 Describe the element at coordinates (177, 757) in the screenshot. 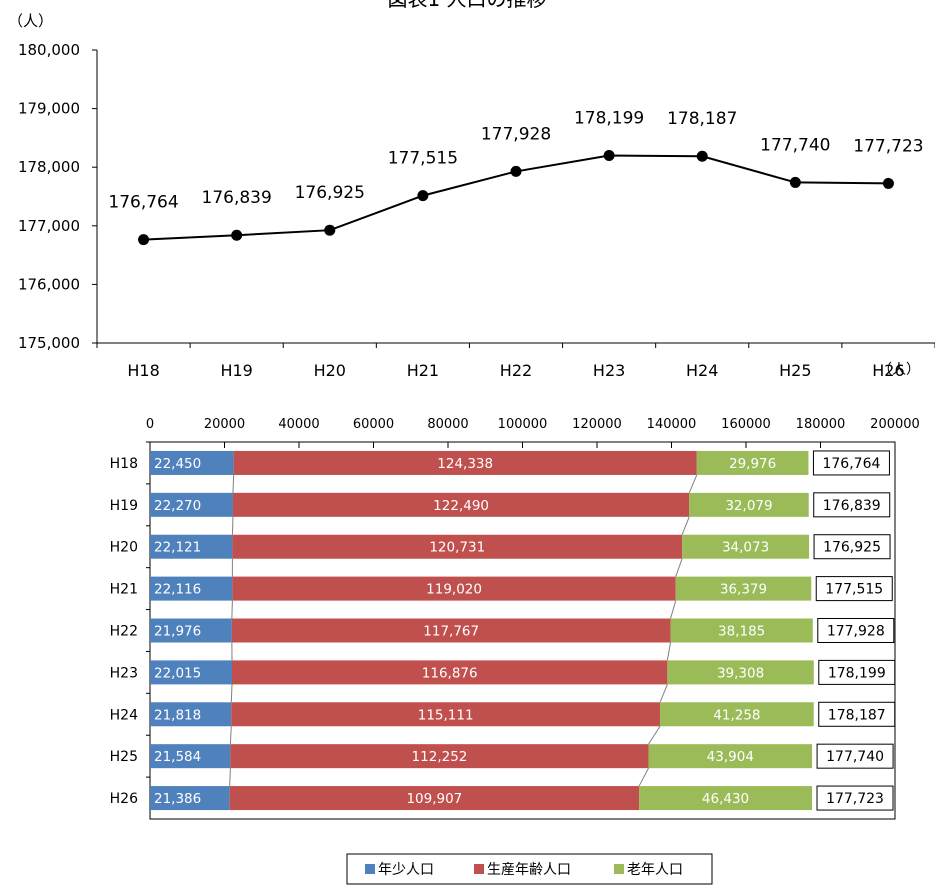

I see `bar-label: 21,584` at that location.